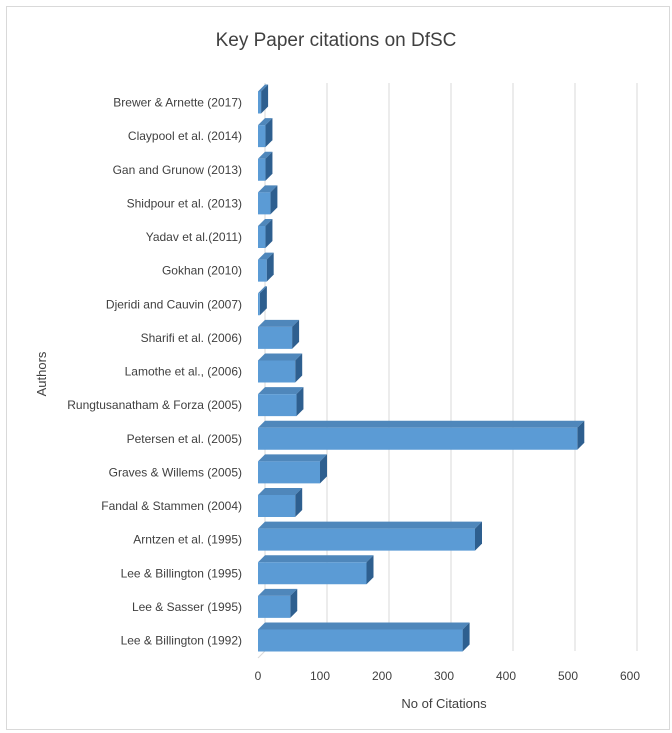 This screenshot has width=672, height=733. Describe the element at coordinates (175, 472) in the screenshot. I see `category-label: Graves & Willems (2005)` at that location.